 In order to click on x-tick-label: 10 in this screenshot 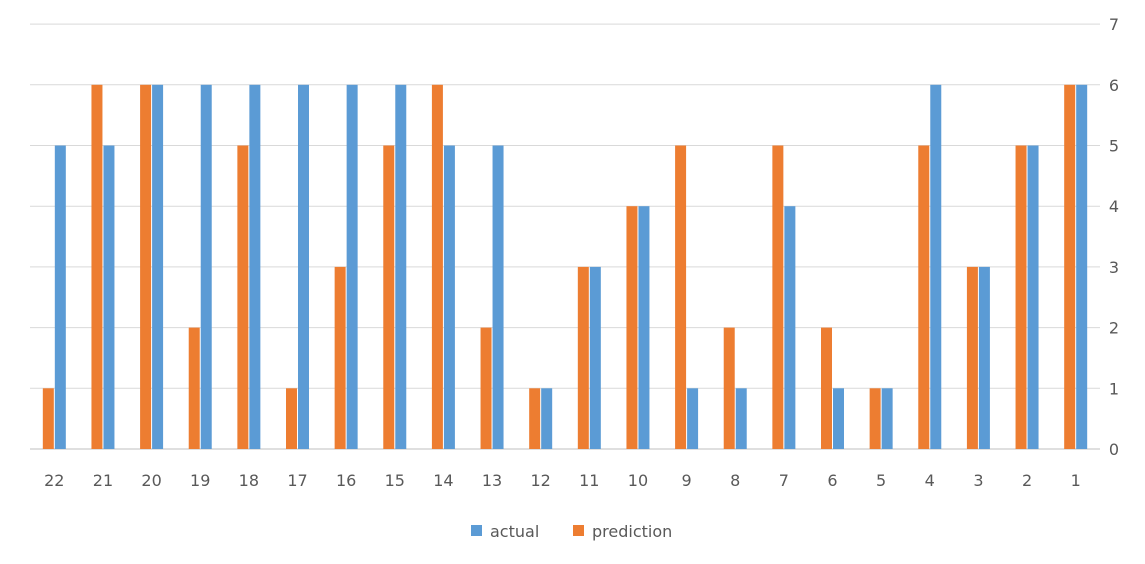, I will do `click(638, 480)`.